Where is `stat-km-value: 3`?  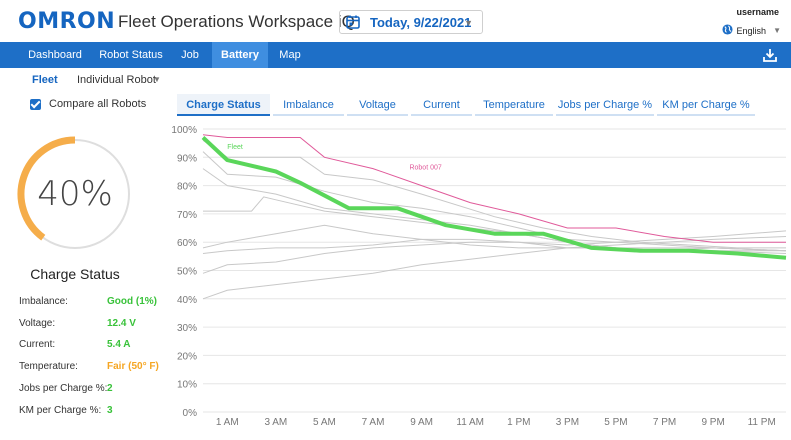
stat-km-value: 3 is located at coordinates (110, 410).